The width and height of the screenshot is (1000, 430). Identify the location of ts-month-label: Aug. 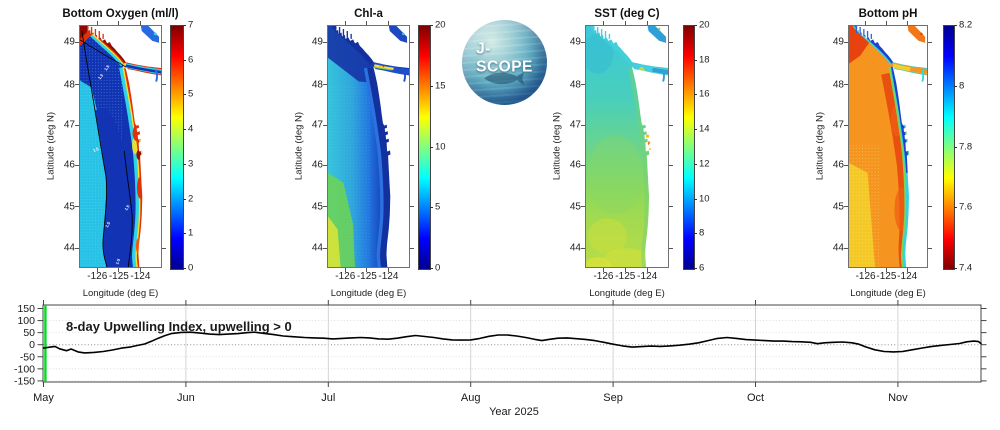
(471, 398).